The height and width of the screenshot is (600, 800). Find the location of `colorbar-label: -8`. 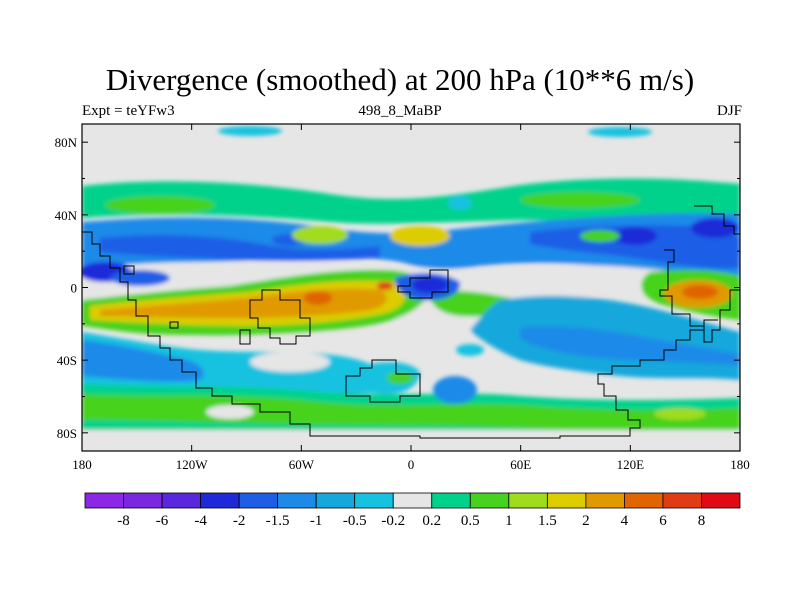

colorbar-label: -8 is located at coordinates (123, 521).